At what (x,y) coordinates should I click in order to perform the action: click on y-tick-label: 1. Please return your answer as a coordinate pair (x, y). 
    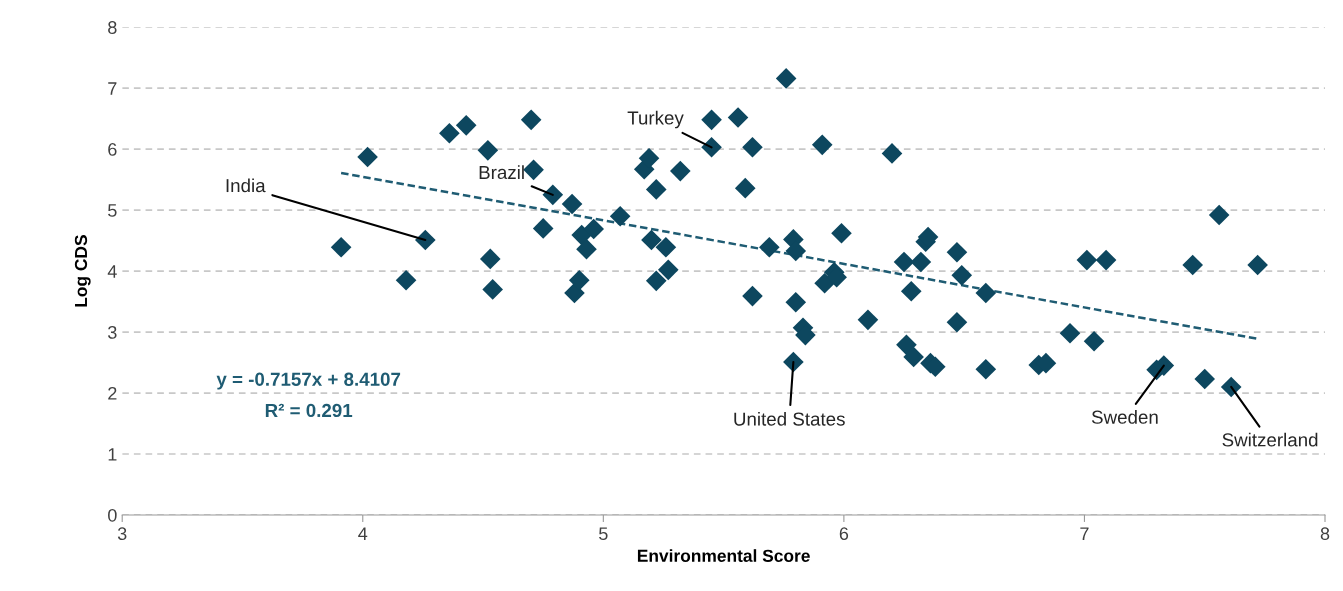
    Looking at the image, I should click on (112, 454).